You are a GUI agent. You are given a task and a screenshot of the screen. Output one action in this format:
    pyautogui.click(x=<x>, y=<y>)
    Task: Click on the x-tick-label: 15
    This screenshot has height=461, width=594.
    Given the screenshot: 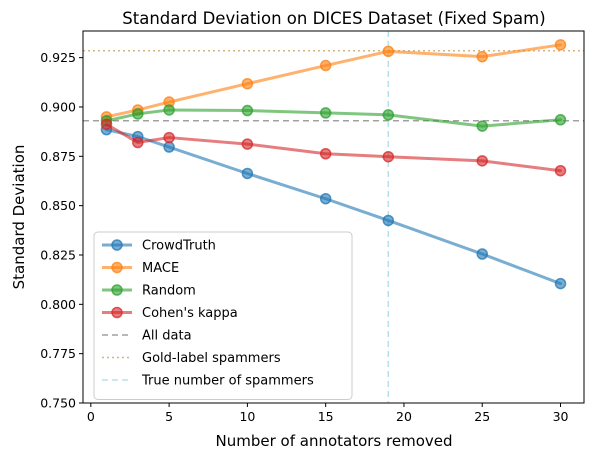 What is the action you would take?
    pyautogui.click(x=326, y=416)
    